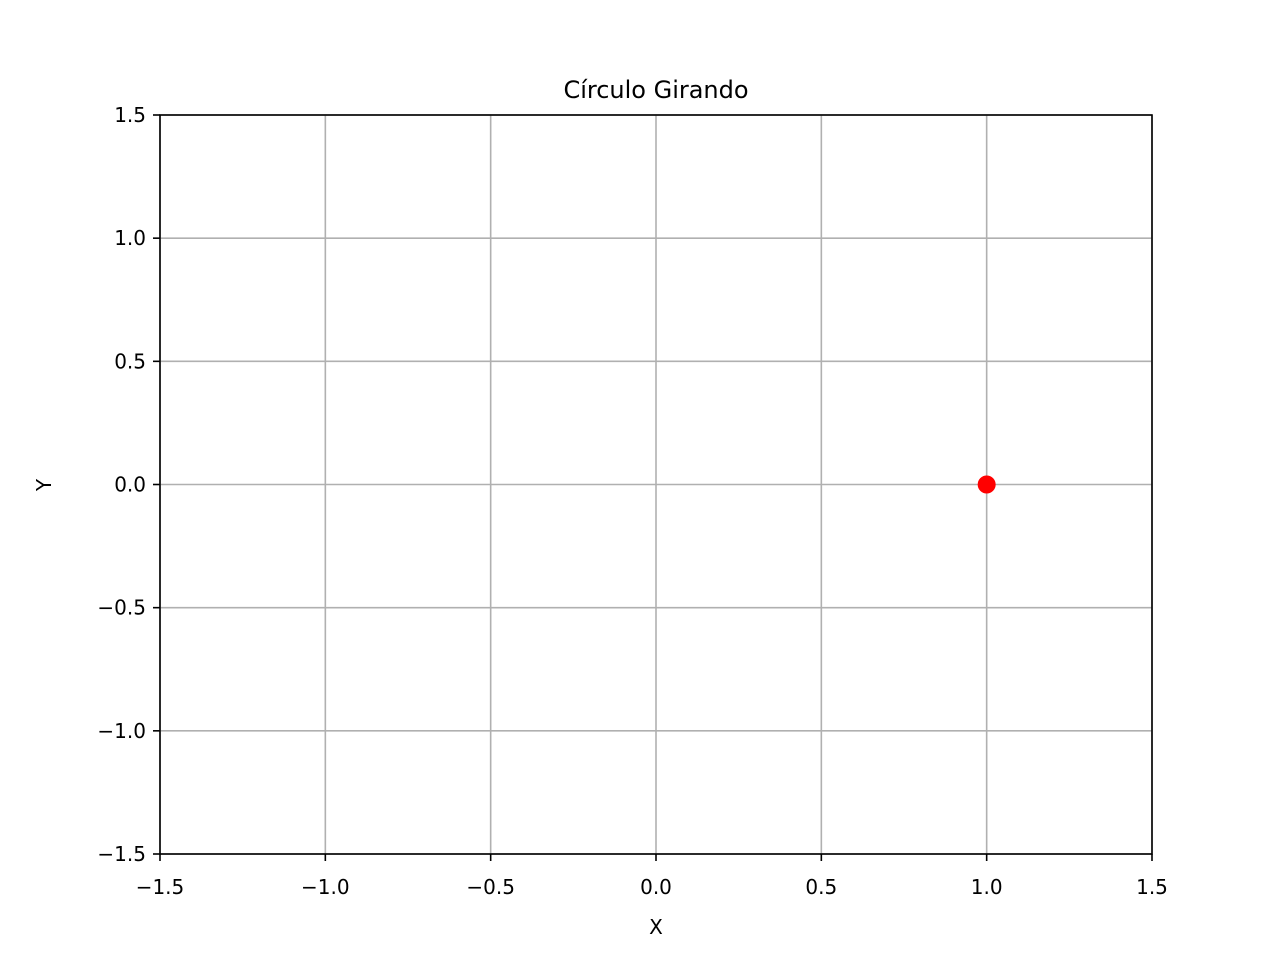  What do you see at coordinates (44, 485) in the screenshot?
I see `y-axis-label: Y` at bounding box center [44, 485].